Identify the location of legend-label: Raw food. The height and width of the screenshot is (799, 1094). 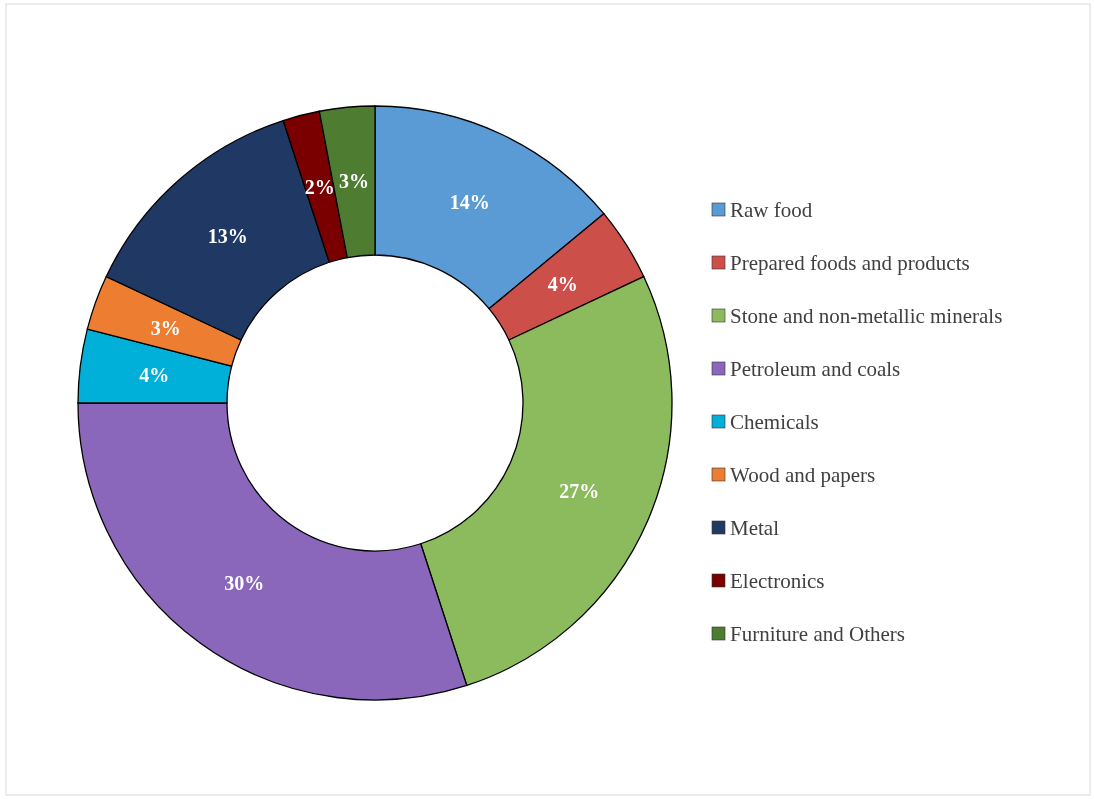
(771, 210).